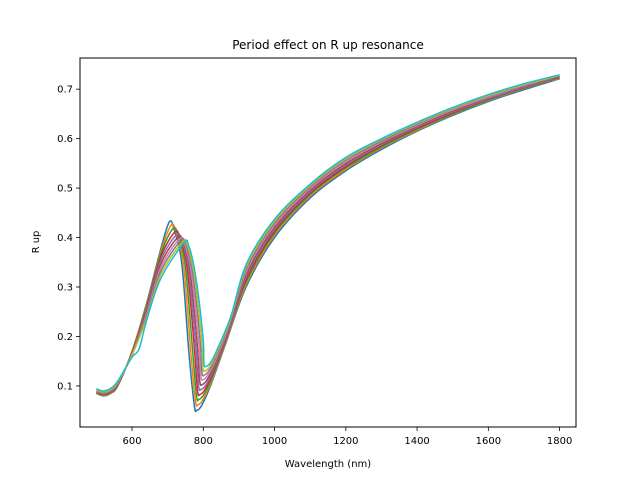  What do you see at coordinates (65, 337) in the screenshot?
I see `y-tick-label: 0.2` at bounding box center [65, 337].